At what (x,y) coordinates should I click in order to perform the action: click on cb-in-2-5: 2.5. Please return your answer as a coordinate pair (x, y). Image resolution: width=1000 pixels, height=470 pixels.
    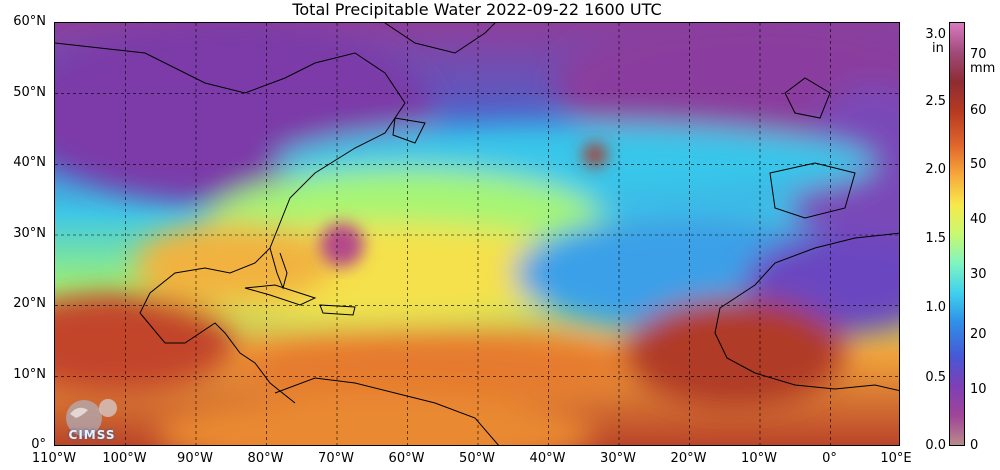
    Looking at the image, I should click on (935, 101).